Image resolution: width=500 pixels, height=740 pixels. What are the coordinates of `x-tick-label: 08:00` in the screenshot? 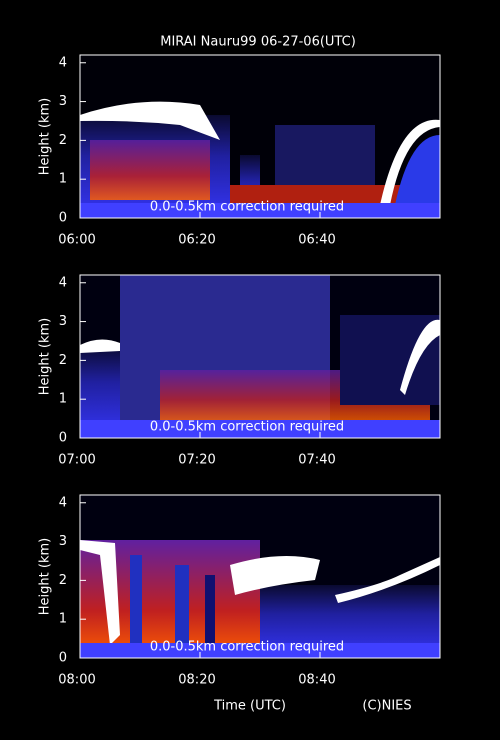 It's located at (76, 680).